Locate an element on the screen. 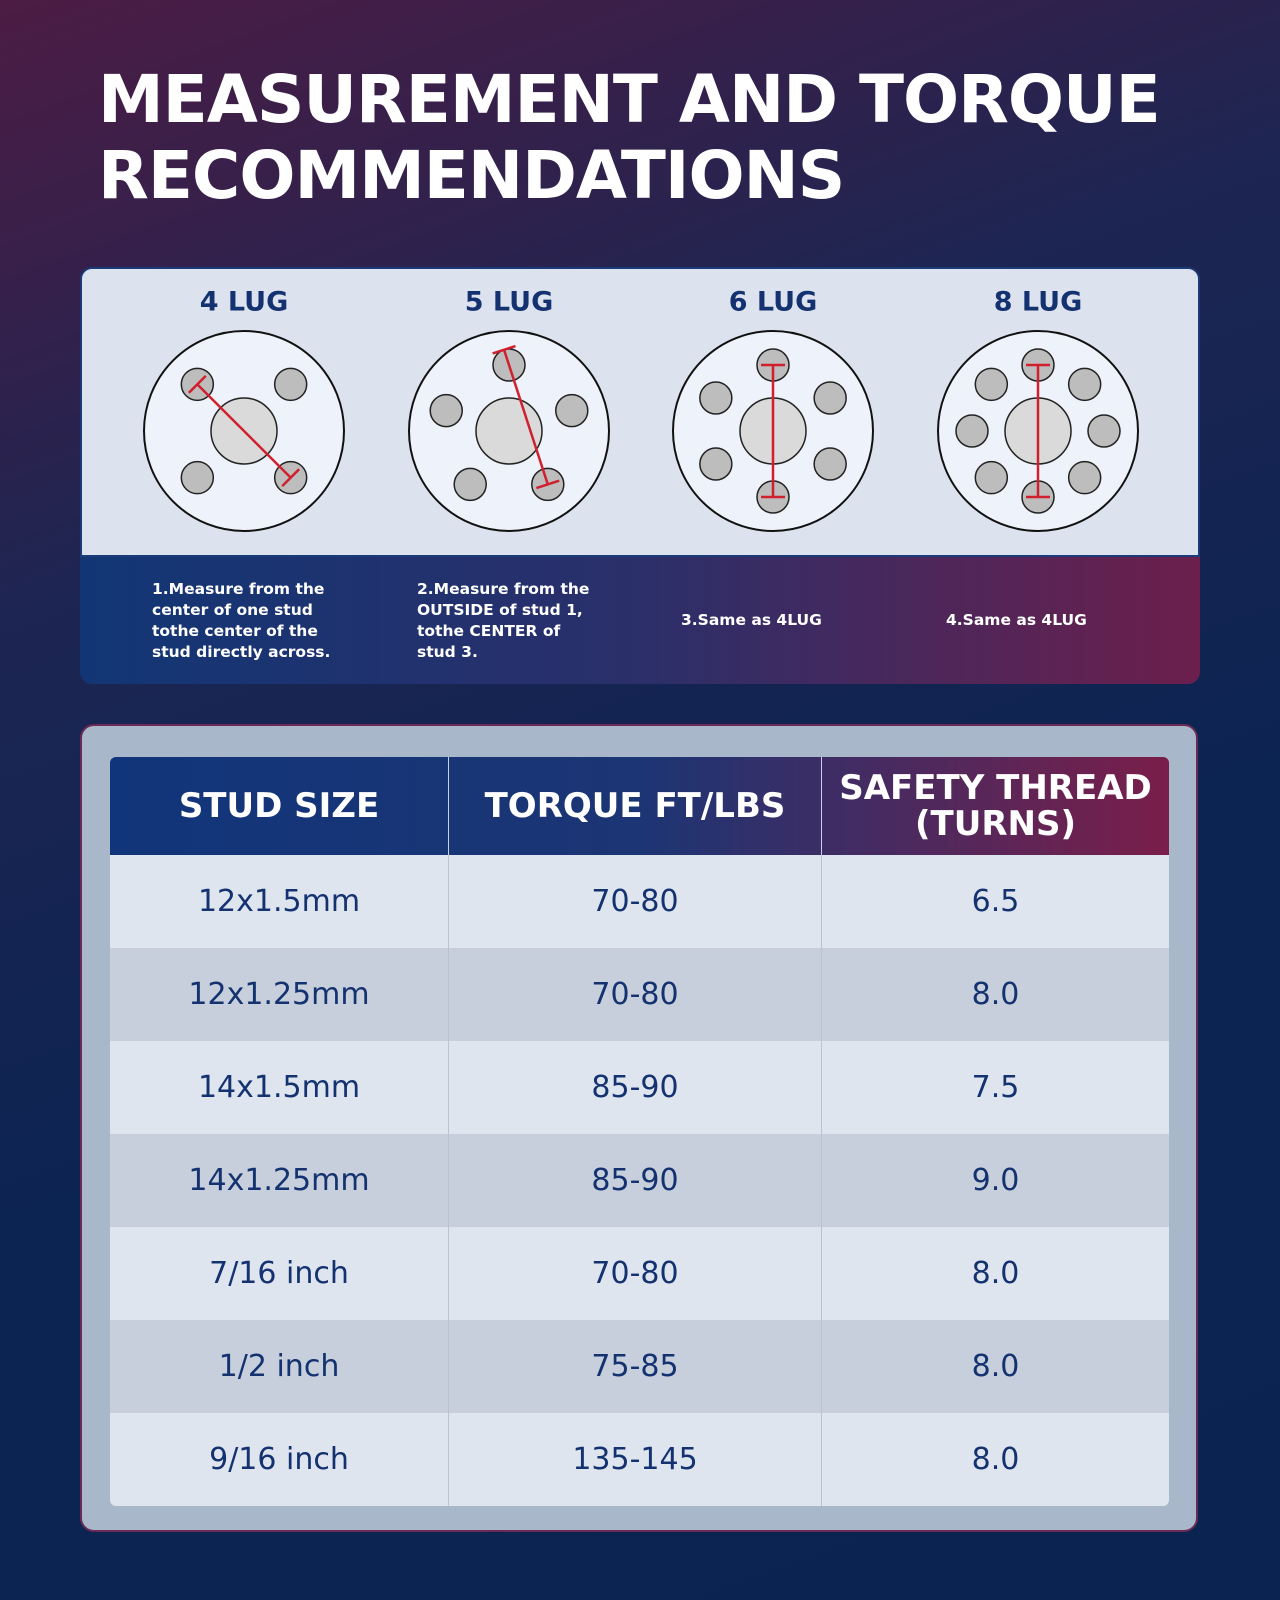 This screenshot has height=1600, width=1280. table-row: 1/2 inch 75-85 8.0 is located at coordinates (639, 1366).